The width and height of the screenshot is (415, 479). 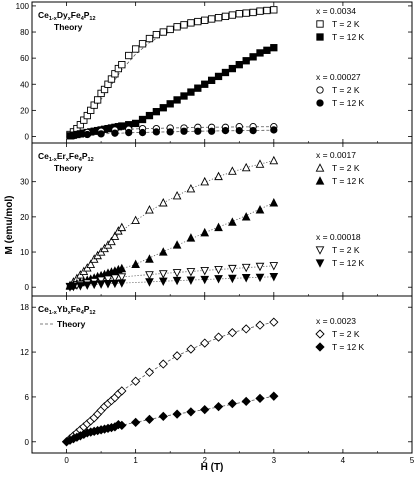 What do you see at coordinates (70, 313) in the screenshot?
I see `compound-subscript: x` at bounding box center [70, 313].